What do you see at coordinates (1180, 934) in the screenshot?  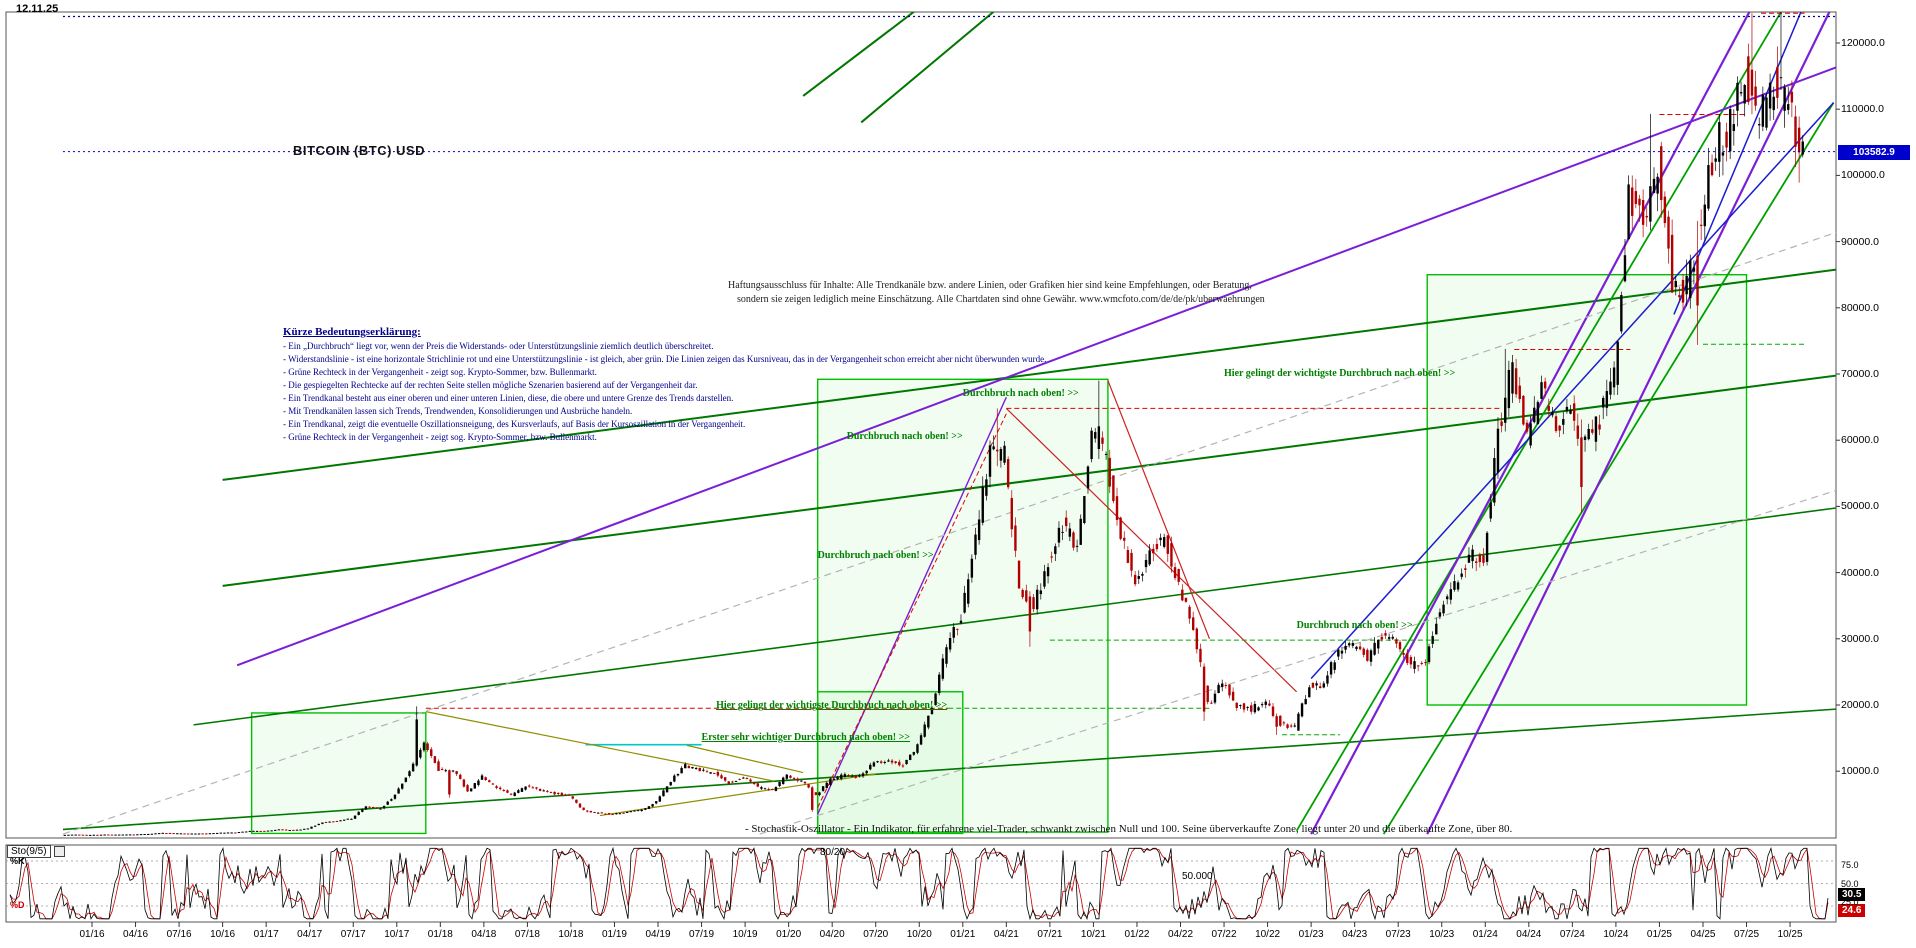 I see `x-axis-label: 04/22` at bounding box center [1180, 934].